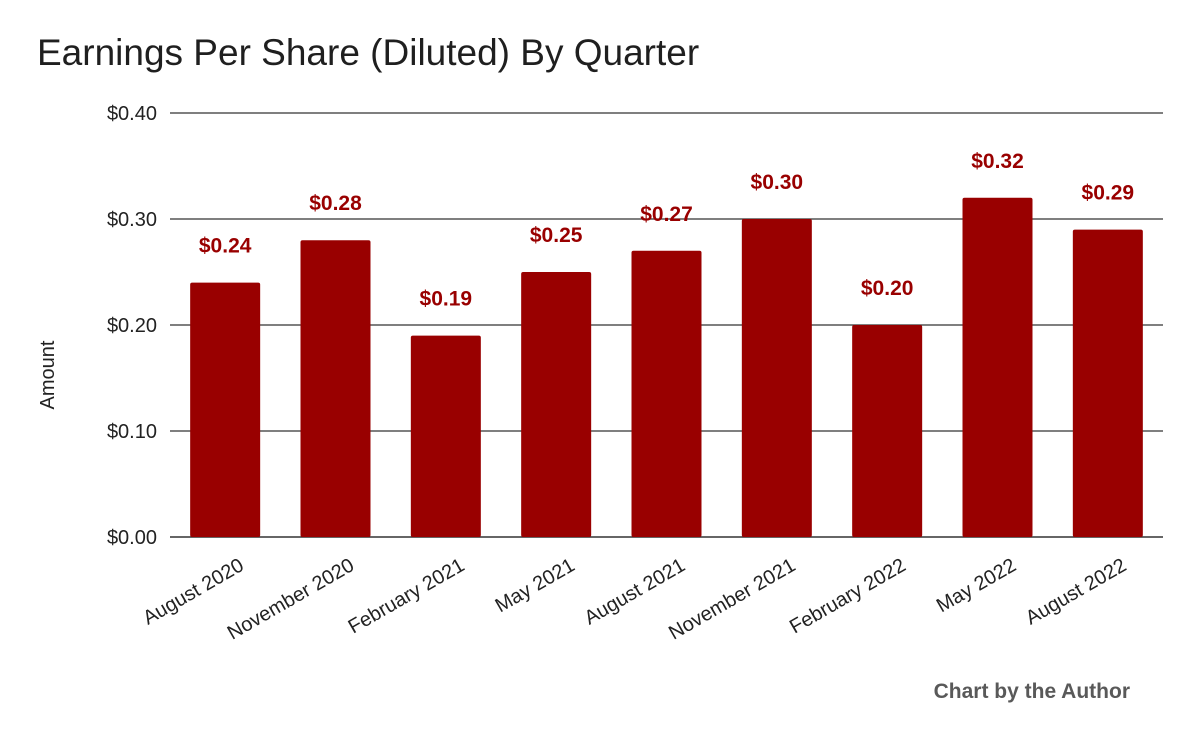 The image size is (1200, 742). What do you see at coordinates (1108, 193) in the screenshot?
I see `data-label: $0.29` at bounding box center [1108, 193].